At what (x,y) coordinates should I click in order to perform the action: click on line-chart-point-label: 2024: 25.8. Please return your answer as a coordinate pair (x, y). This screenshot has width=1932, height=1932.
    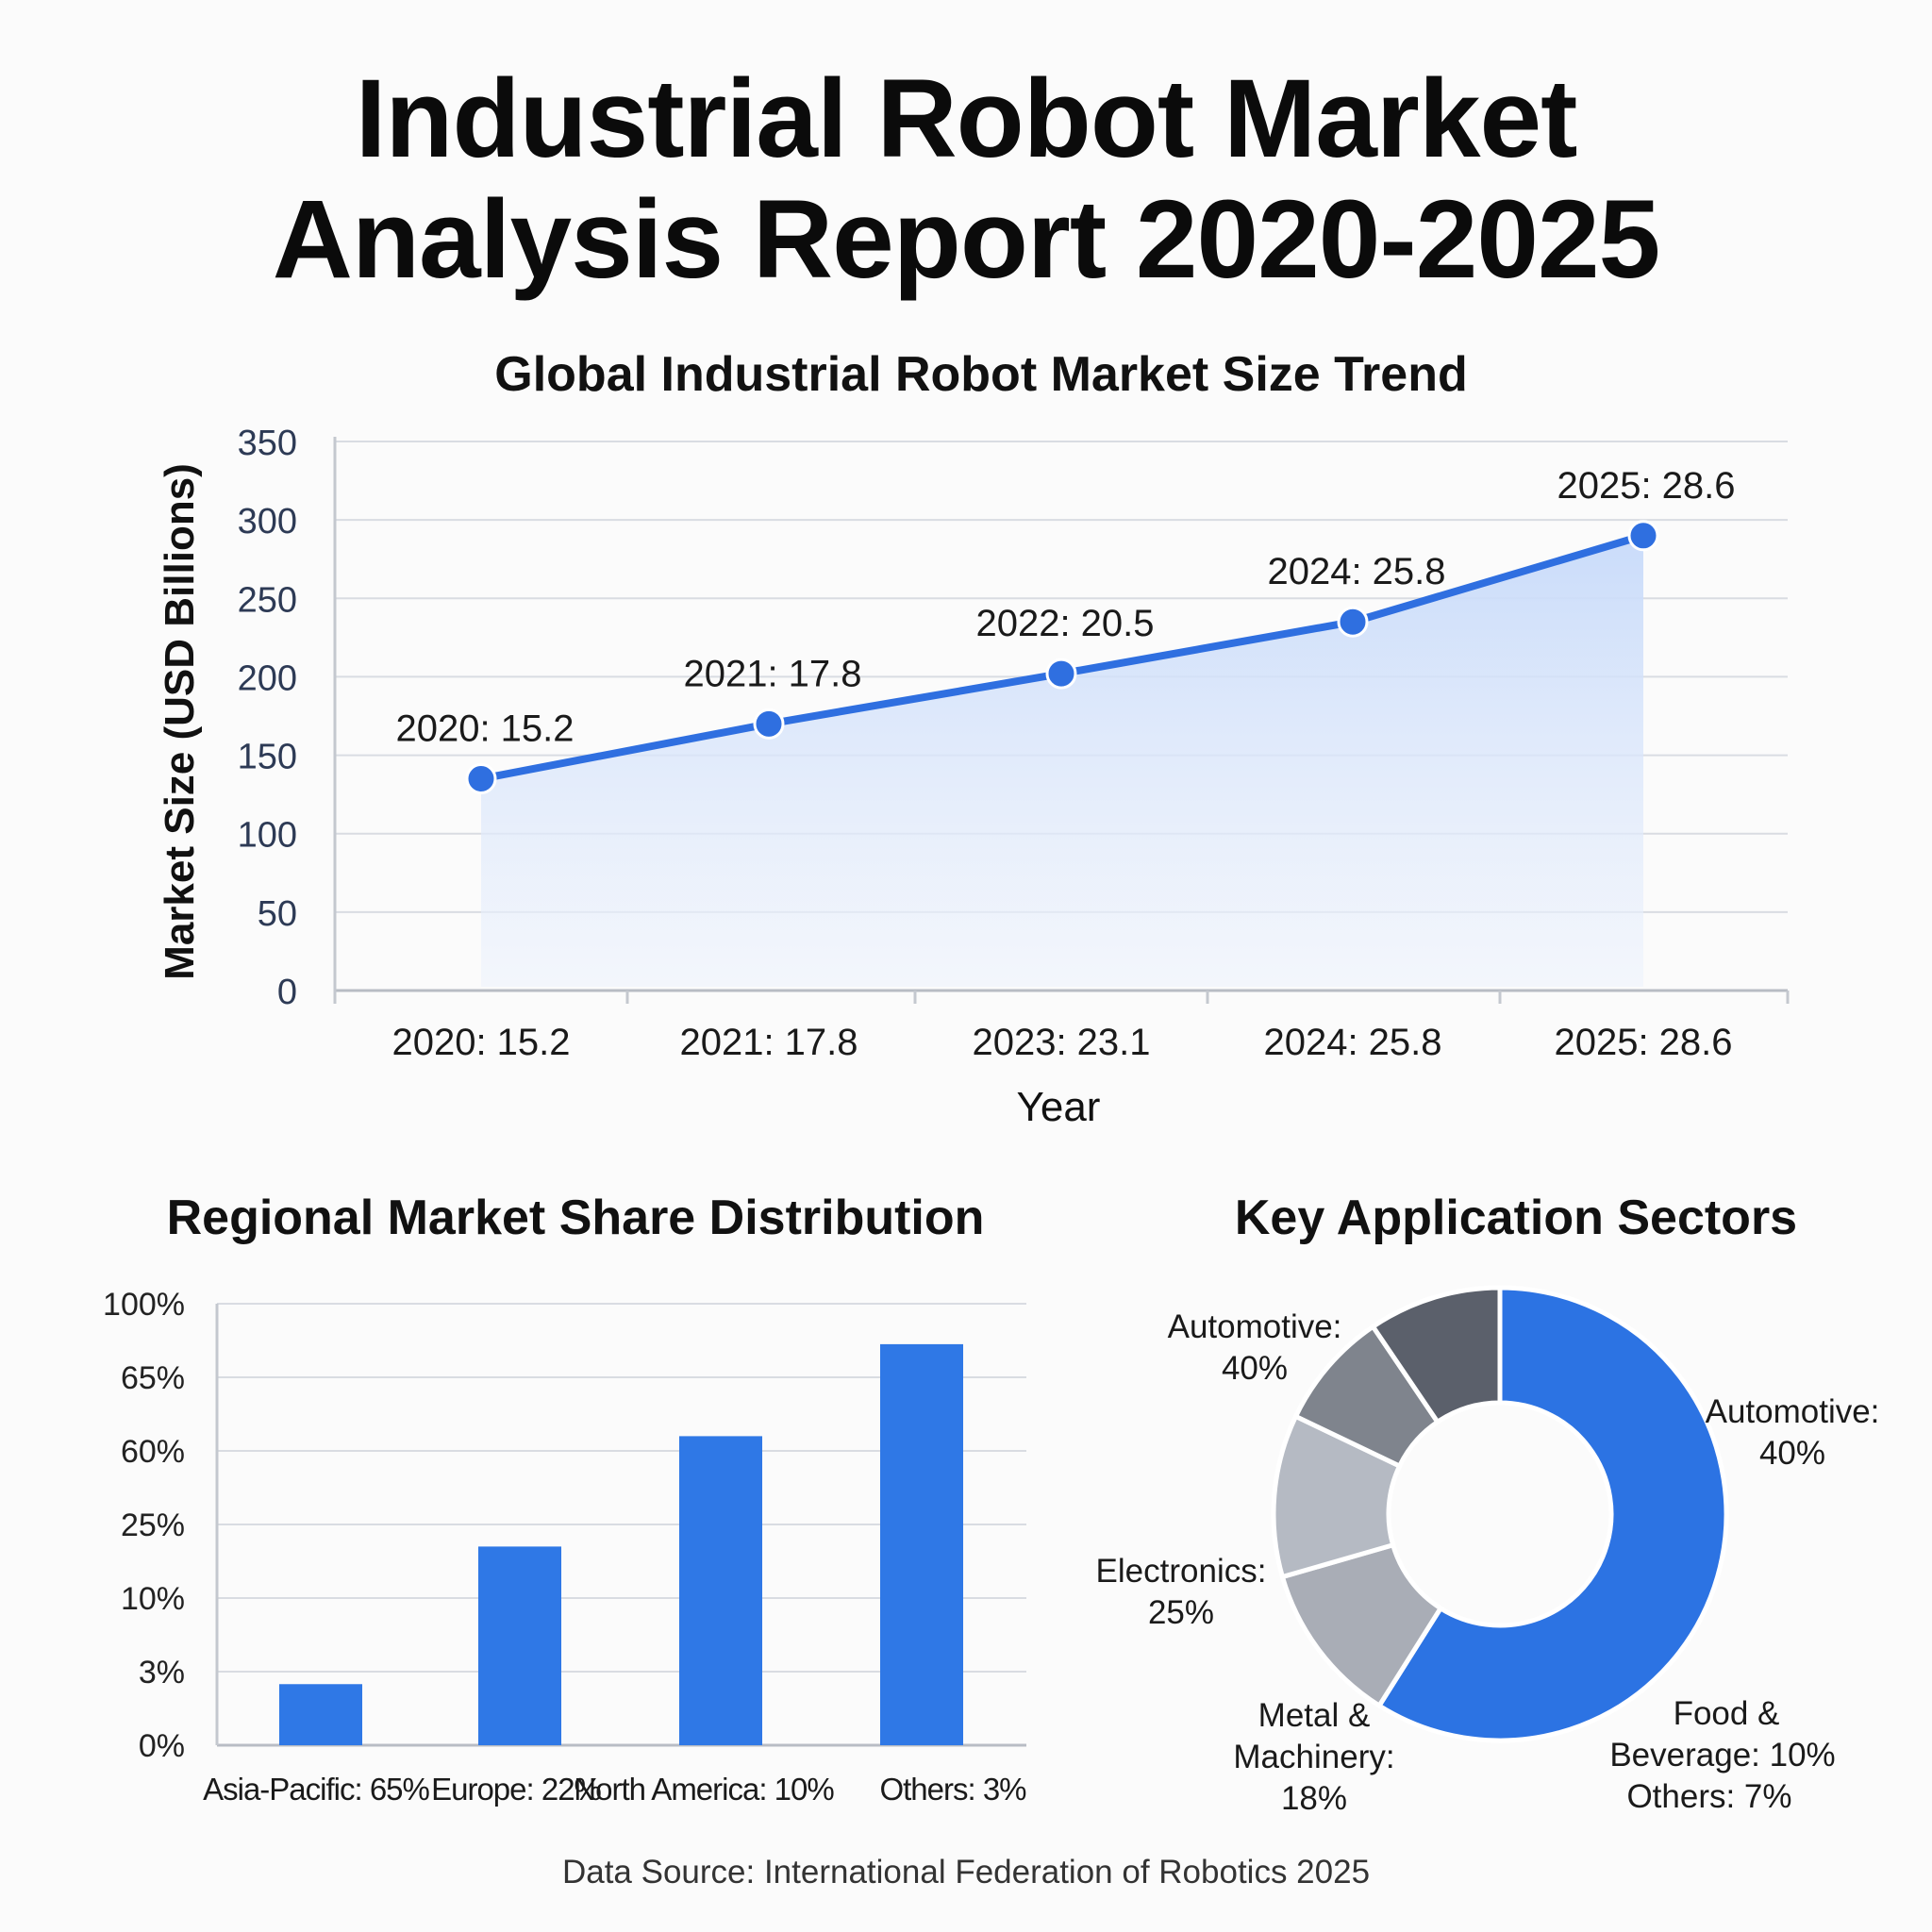
    Looking at the image, I should click on (1356, 572).